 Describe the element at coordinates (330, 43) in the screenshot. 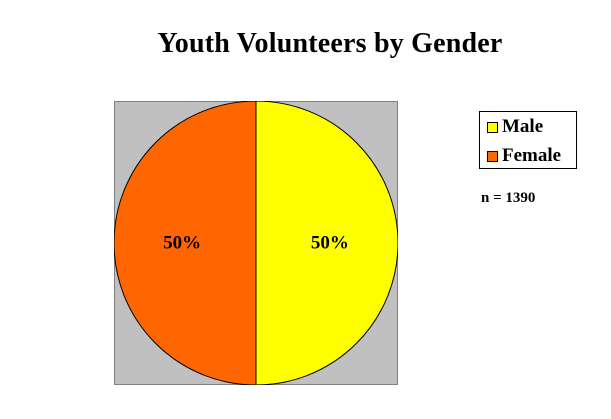

I see `chart-title: Youth Volunteers by Gender` at that location.